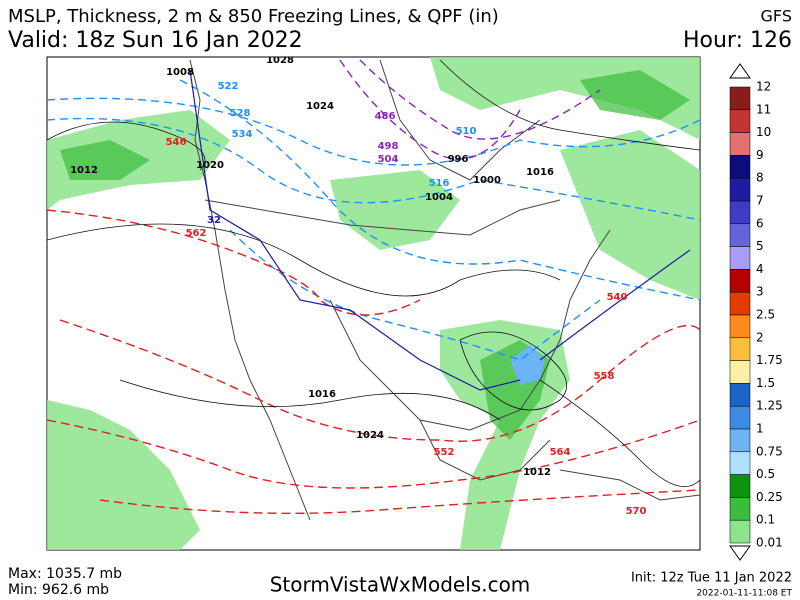  I want to click on contour-label: 1008, so click(180, 72).